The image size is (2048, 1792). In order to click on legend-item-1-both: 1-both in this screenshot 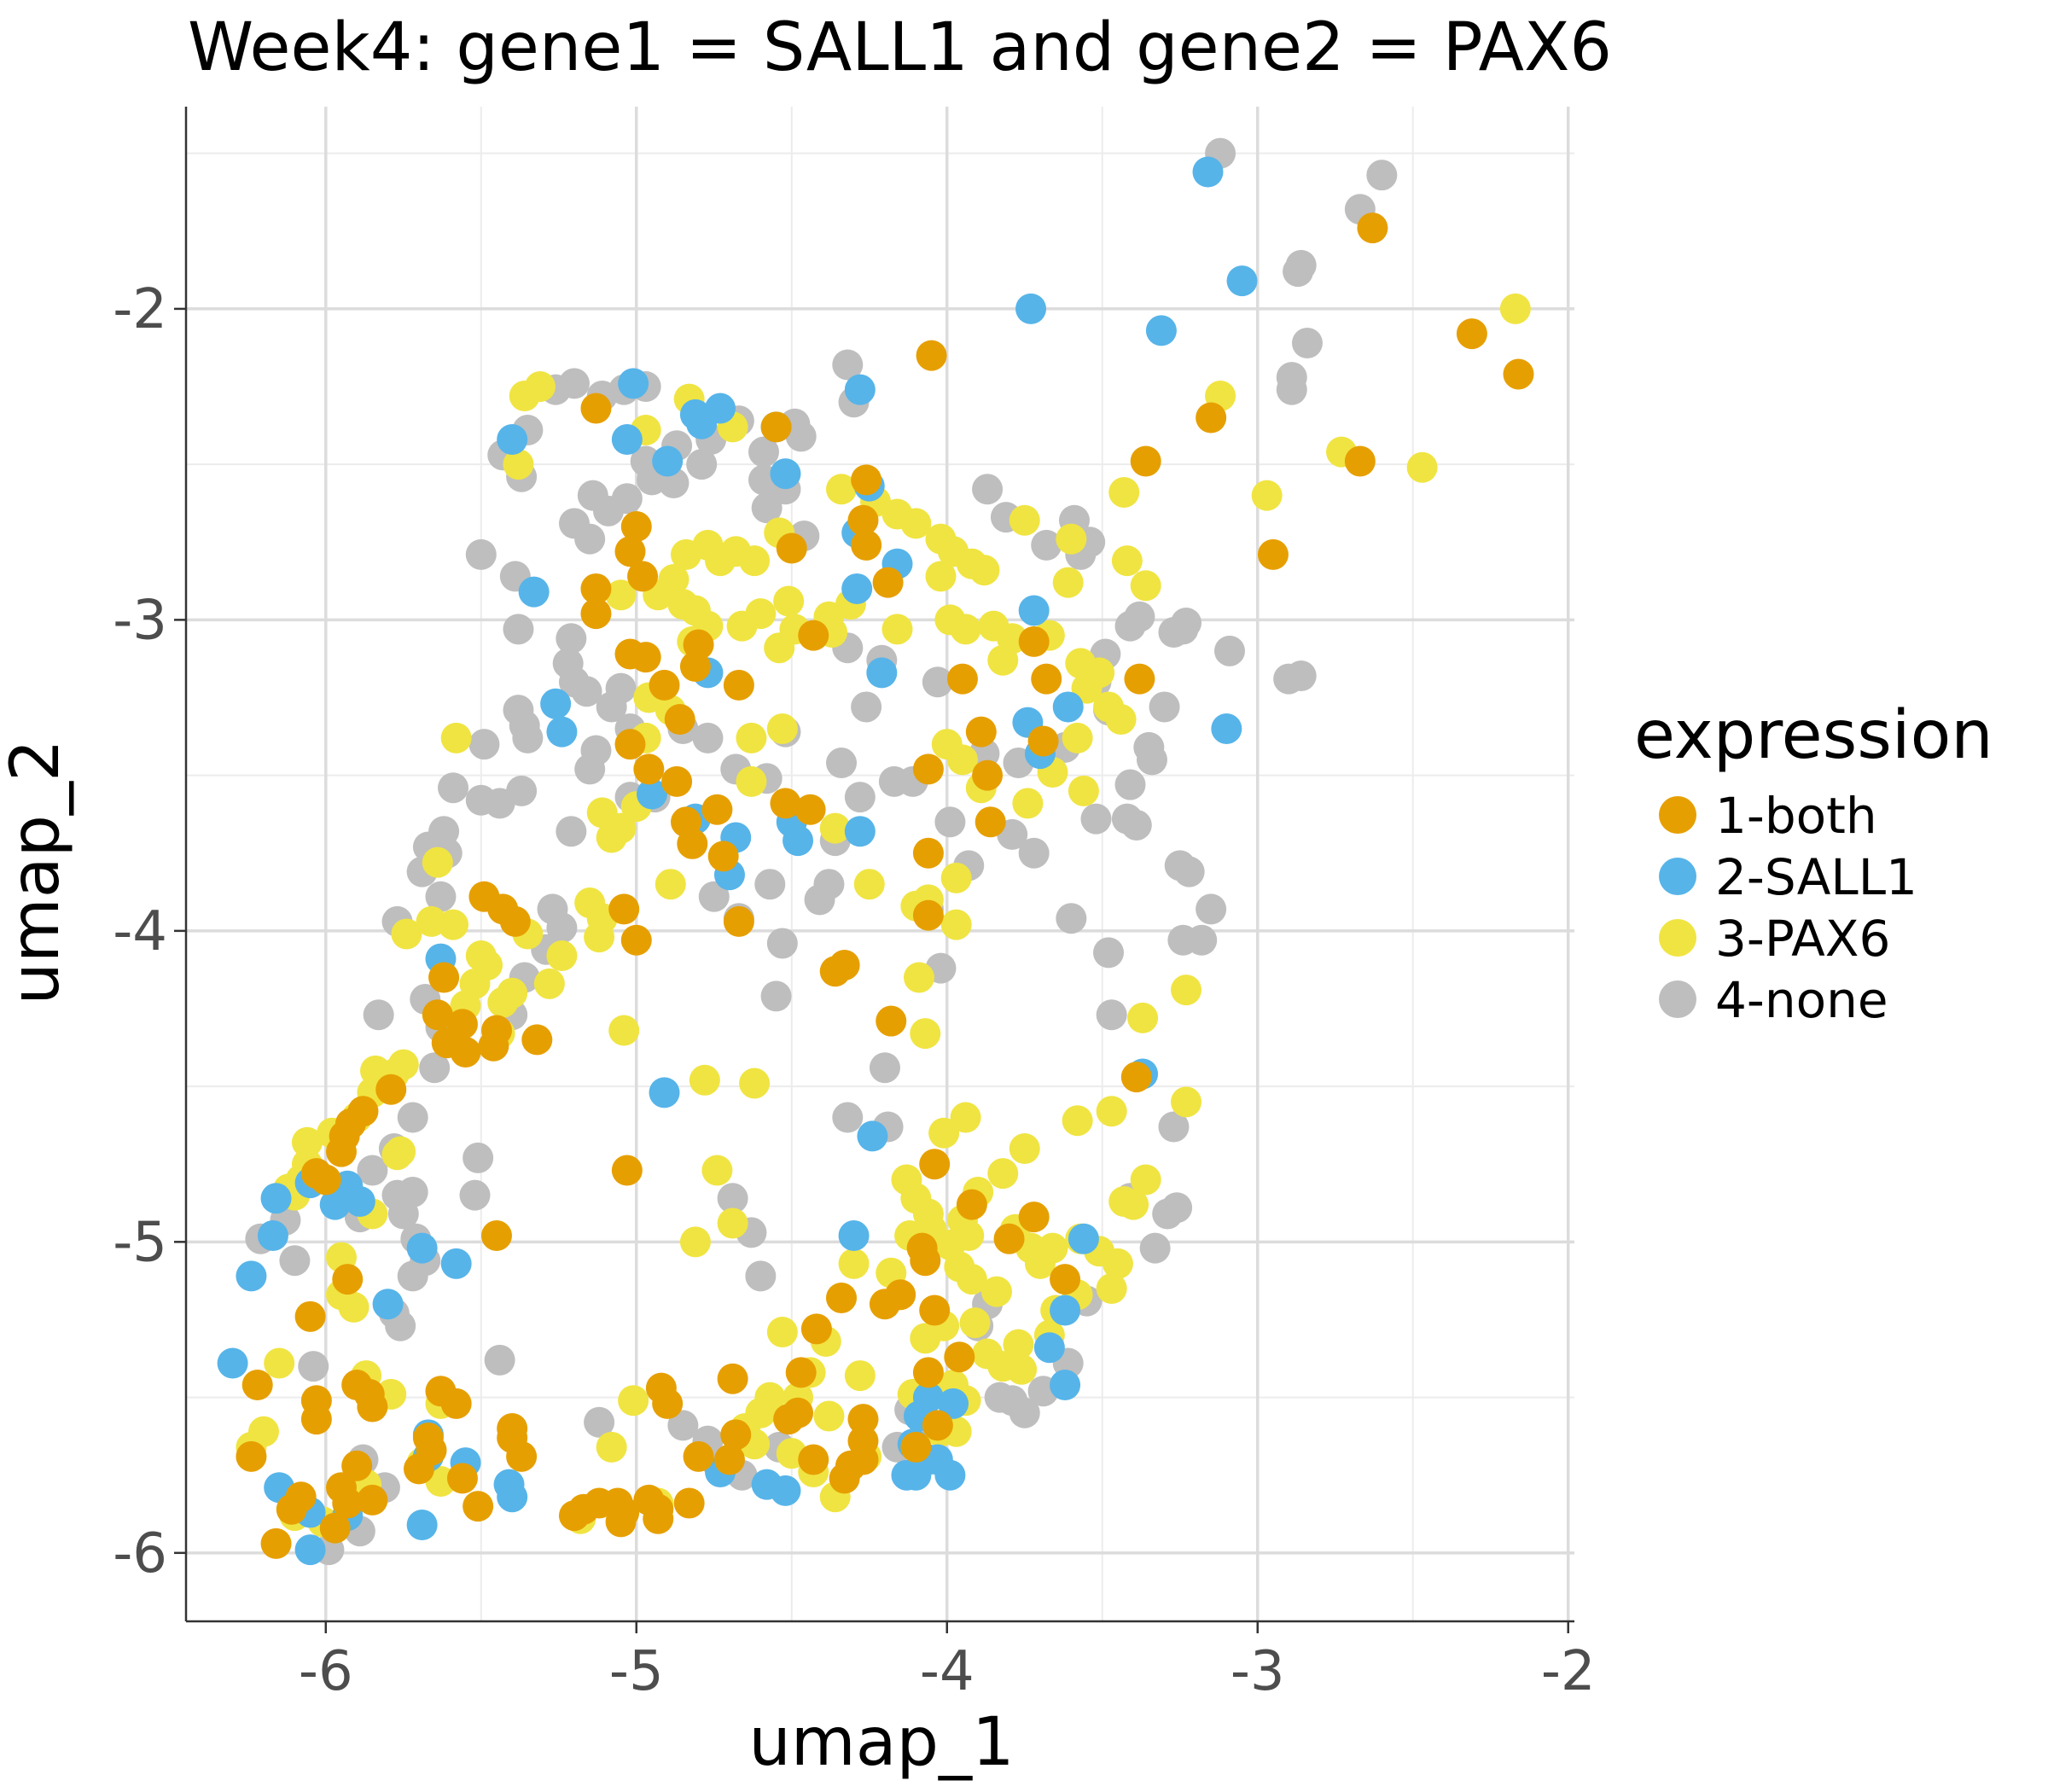, I will do `click(1768, 816)`.